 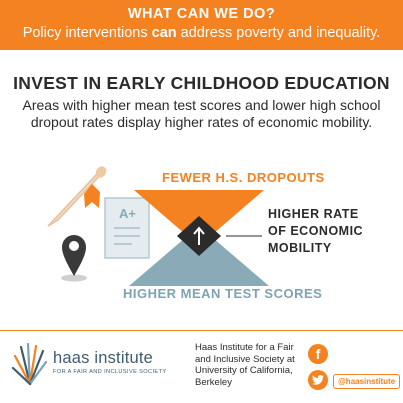 I want to click on economic-mobility-line: OF ECONOMIC, so click(x=316, y=231).